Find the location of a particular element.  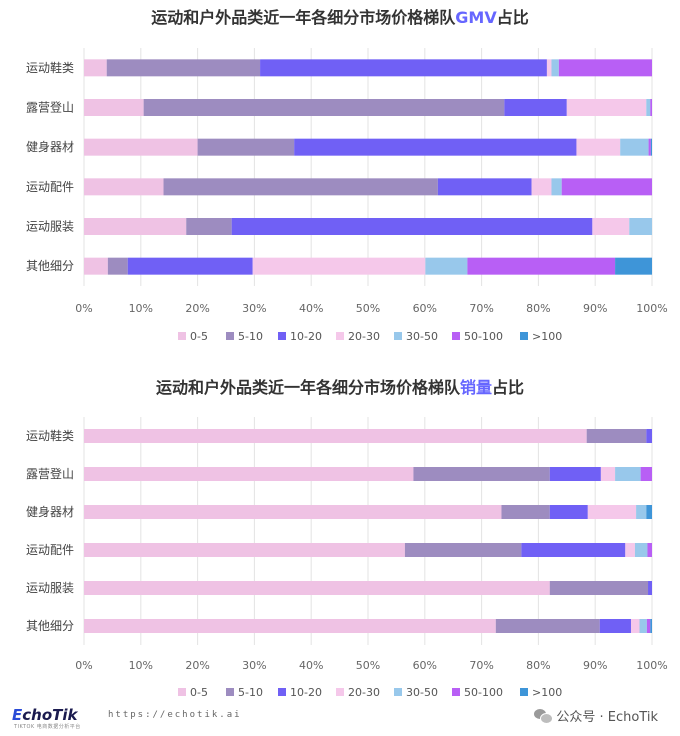

logo-subtext: TIKTOK 电商数据分析平台 is located at coordinates (47, 727).